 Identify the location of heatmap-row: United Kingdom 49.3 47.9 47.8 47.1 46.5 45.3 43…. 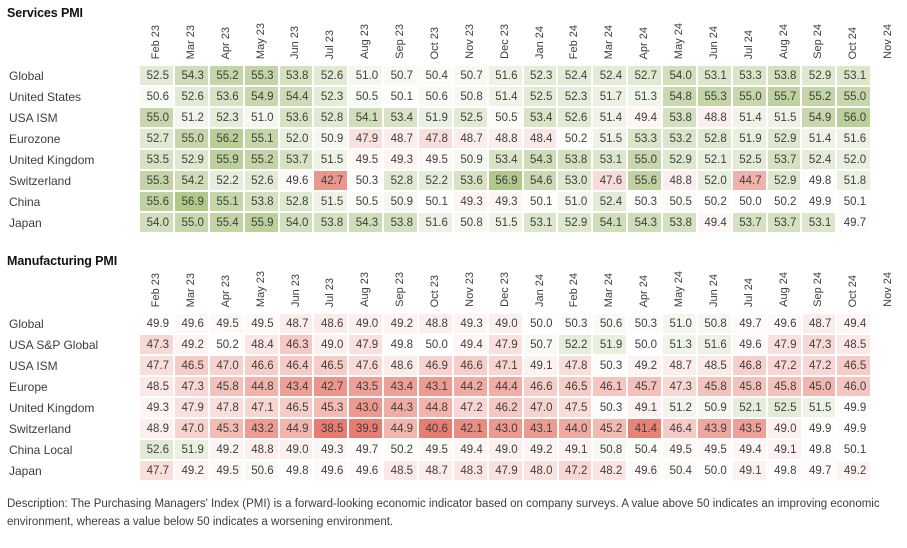
(457, 407).